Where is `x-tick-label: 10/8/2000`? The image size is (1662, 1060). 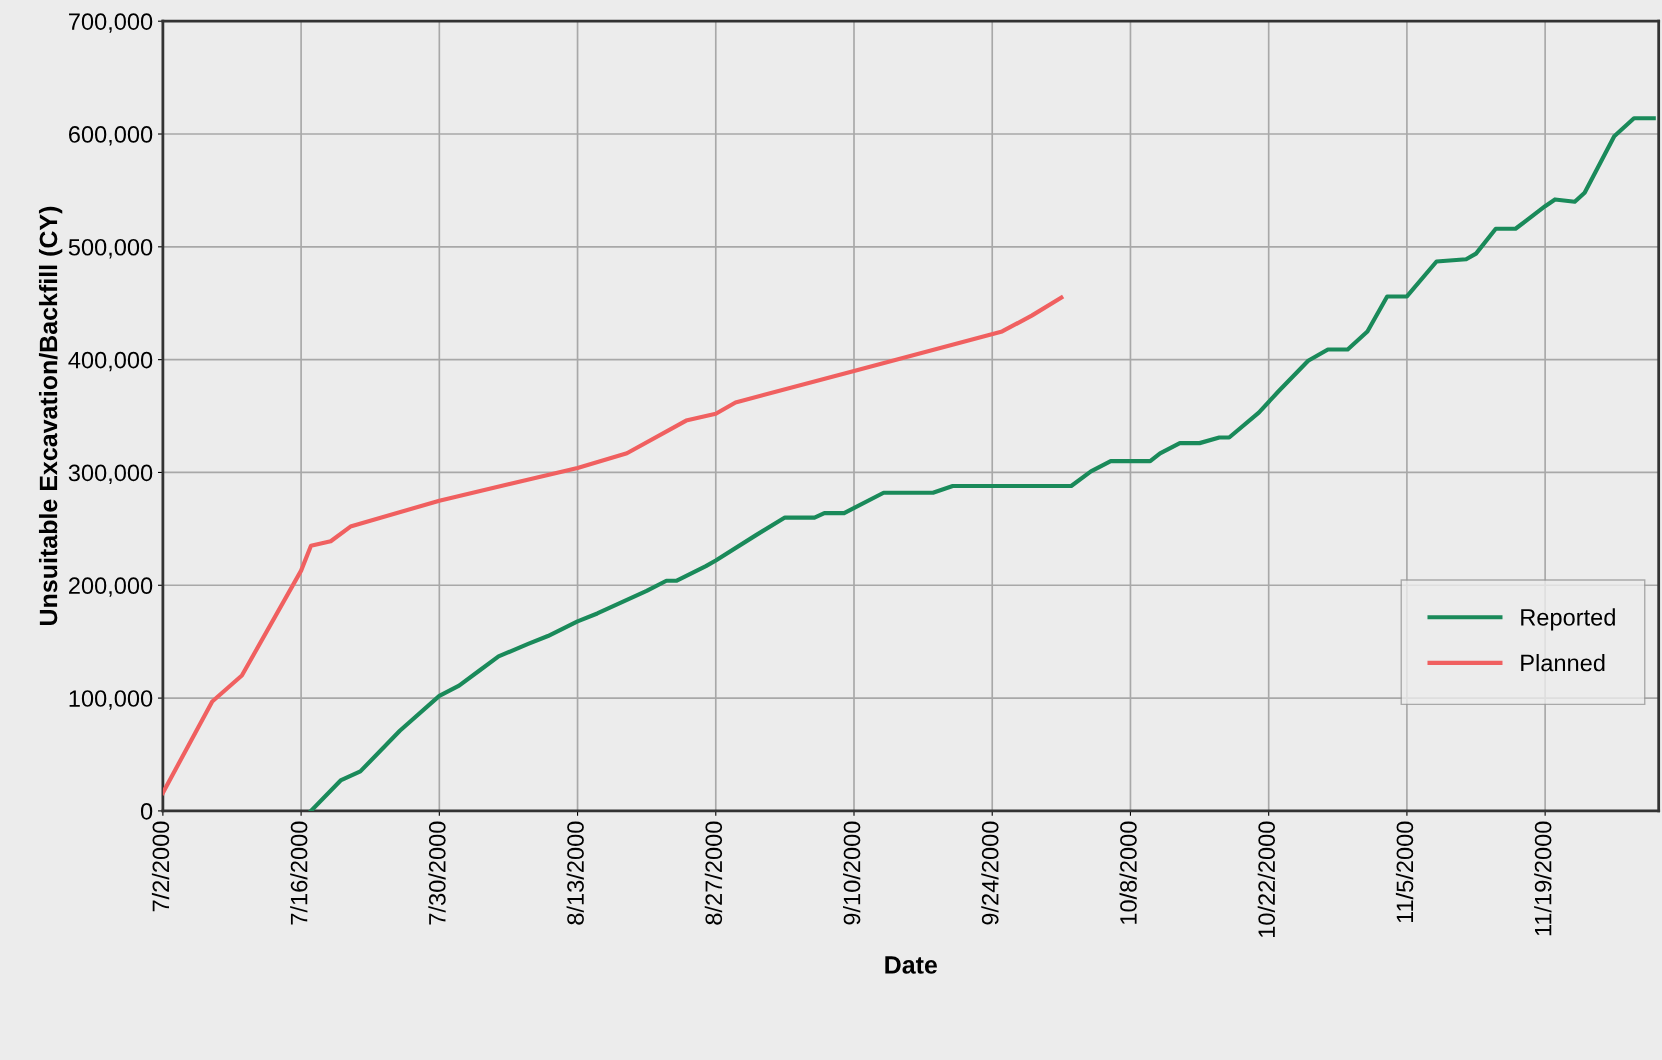
x-tick-label: 10/8/2000 is located at coordinates (1128, 872).